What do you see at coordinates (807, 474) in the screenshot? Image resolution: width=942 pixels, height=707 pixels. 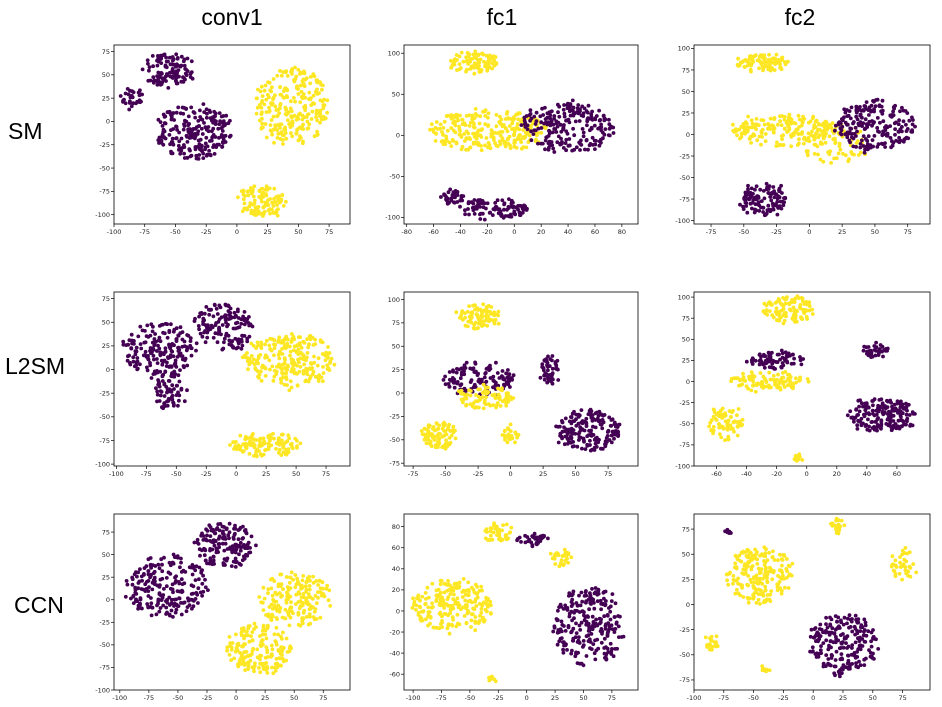 I see `x-tick-label: 0` at bounding box center [807, 474].